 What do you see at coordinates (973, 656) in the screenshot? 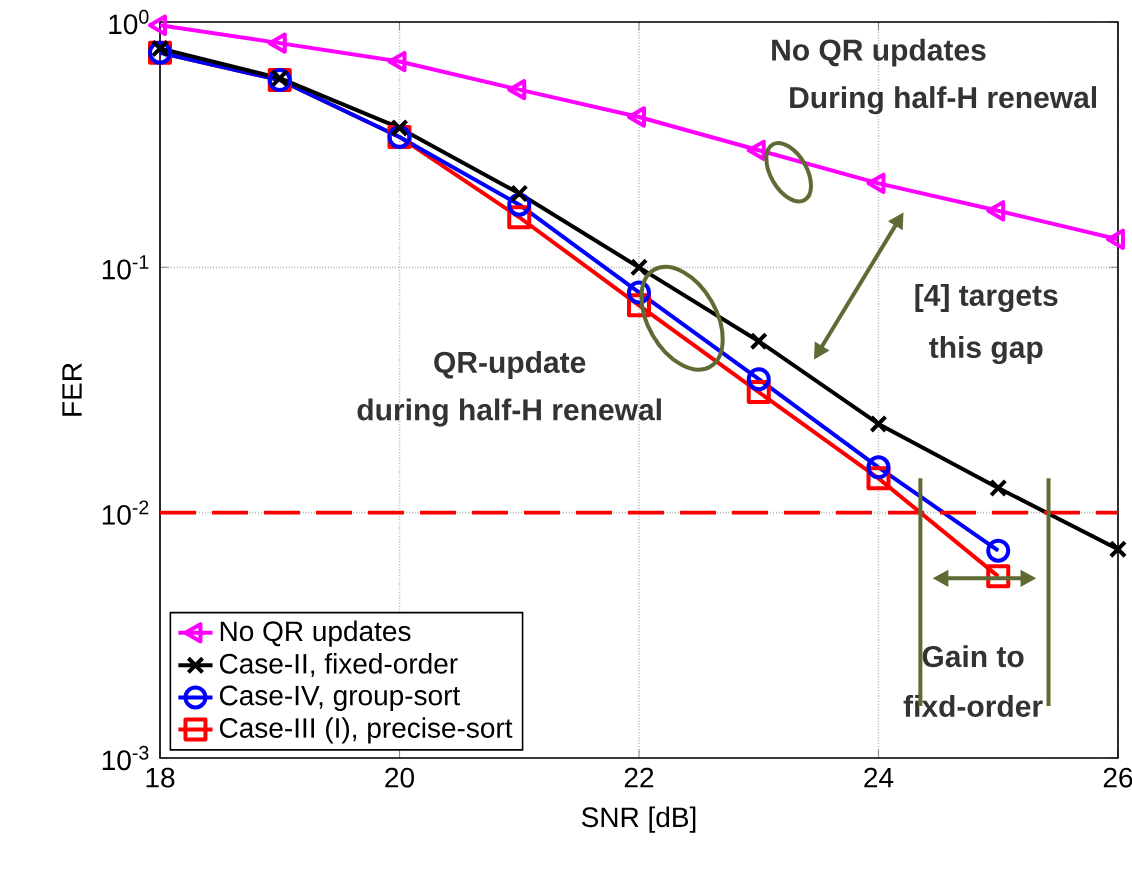
I see `annotation: Gain to` at bounding box center [973, 656].